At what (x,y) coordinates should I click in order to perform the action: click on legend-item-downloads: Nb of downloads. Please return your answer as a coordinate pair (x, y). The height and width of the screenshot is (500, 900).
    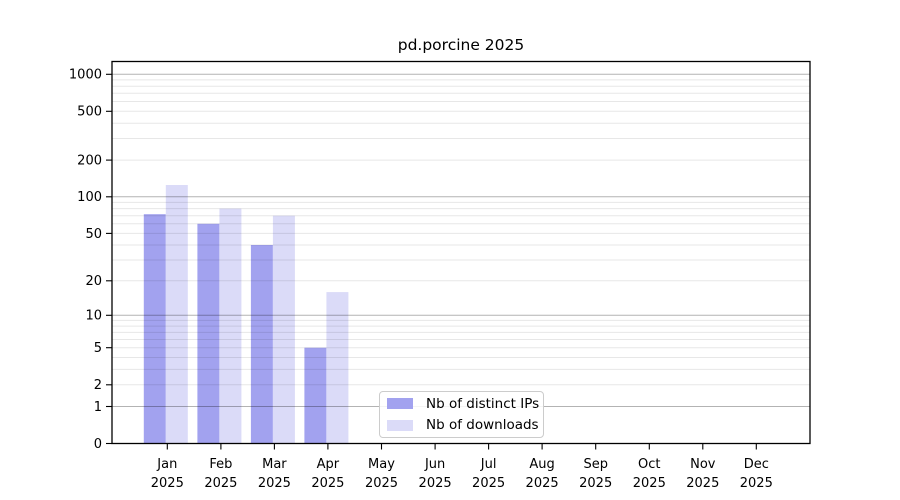
    Looking at the image, I should click on (465, 425).